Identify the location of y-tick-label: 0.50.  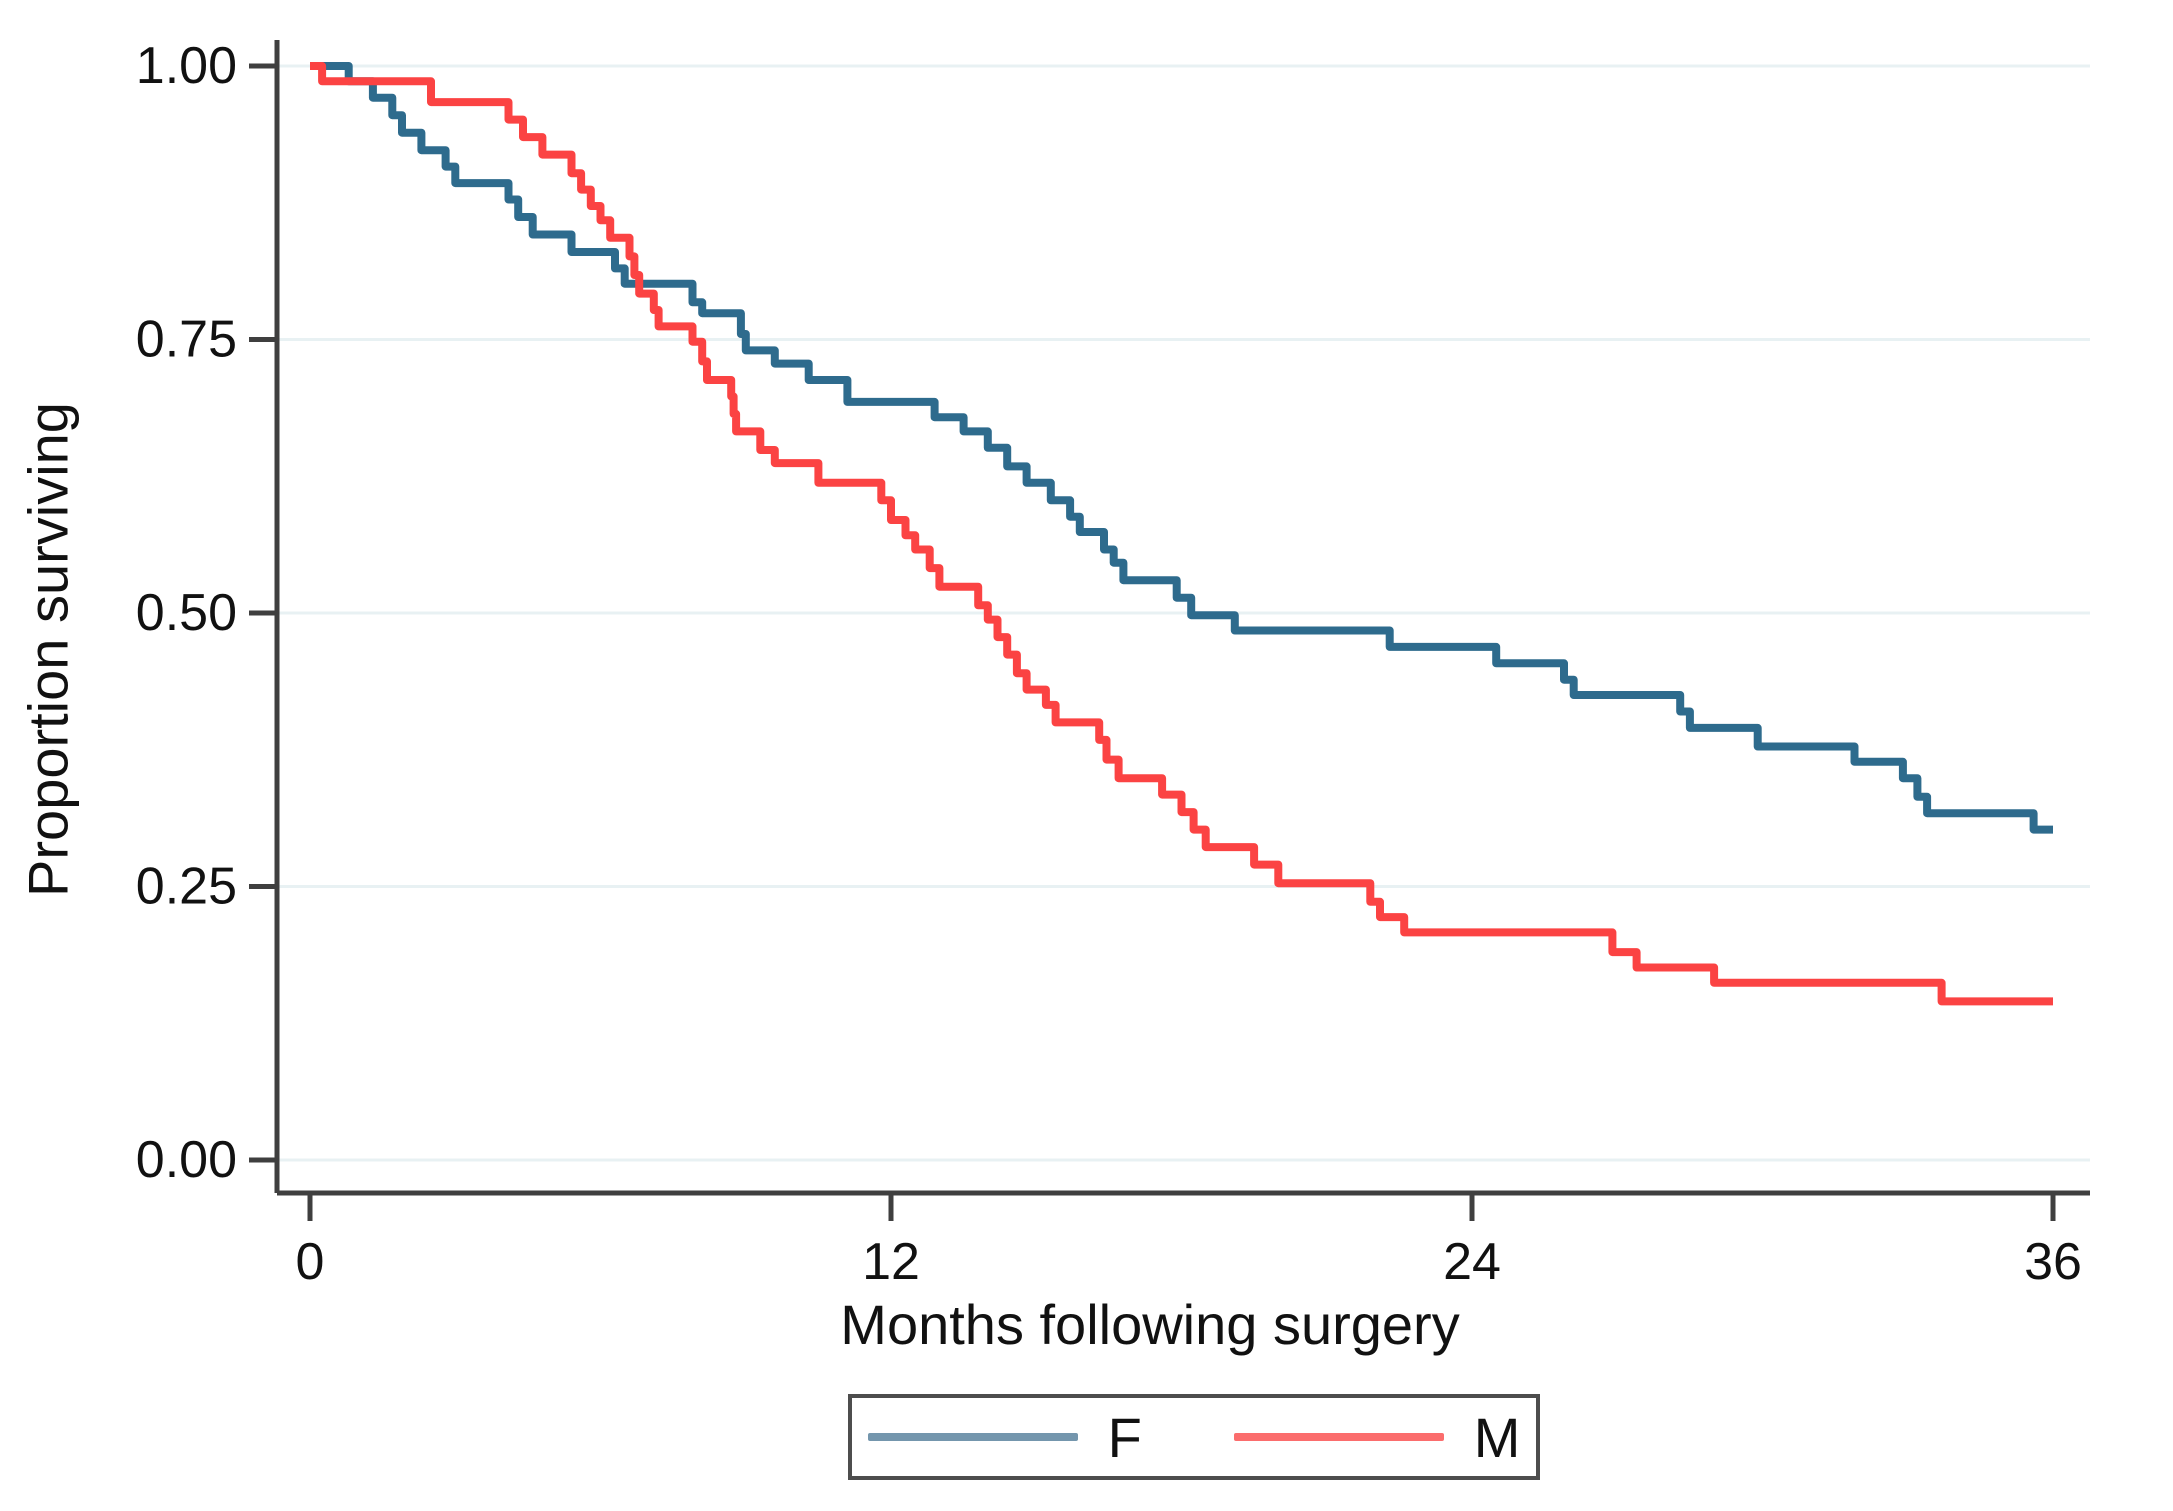
(186, 613).